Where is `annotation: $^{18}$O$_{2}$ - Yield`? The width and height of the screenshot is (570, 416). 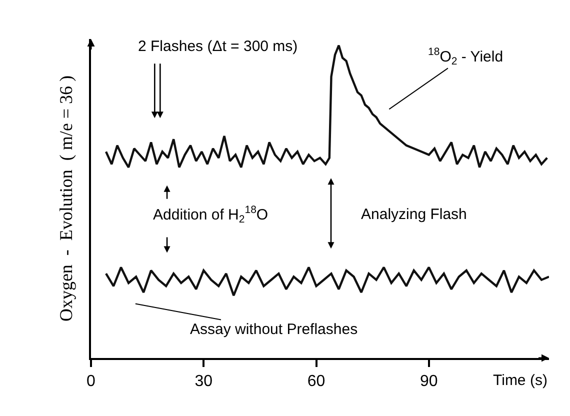
annotation: $^{18}$O$_{2}$ - Yield is located at coordinates (466, 57).